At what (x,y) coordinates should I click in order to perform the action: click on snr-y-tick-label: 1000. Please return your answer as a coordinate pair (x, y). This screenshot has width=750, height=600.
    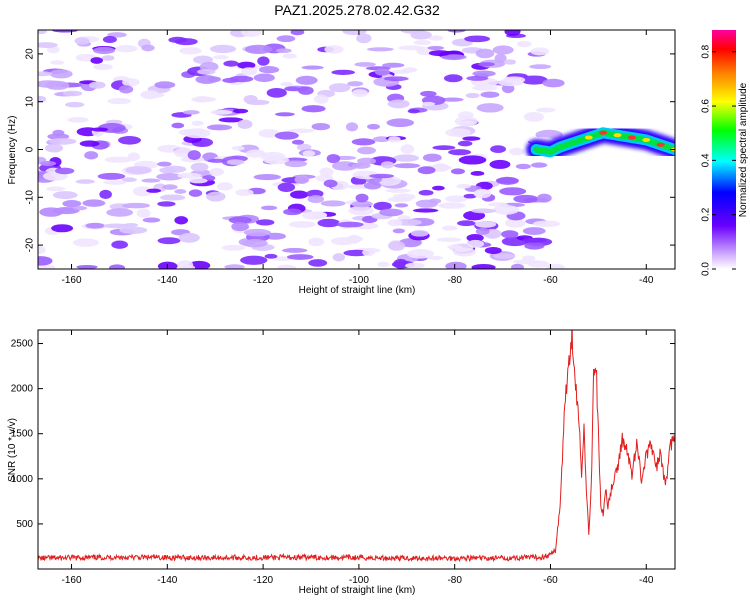
    Looking at the image, I should click on (22, 479).